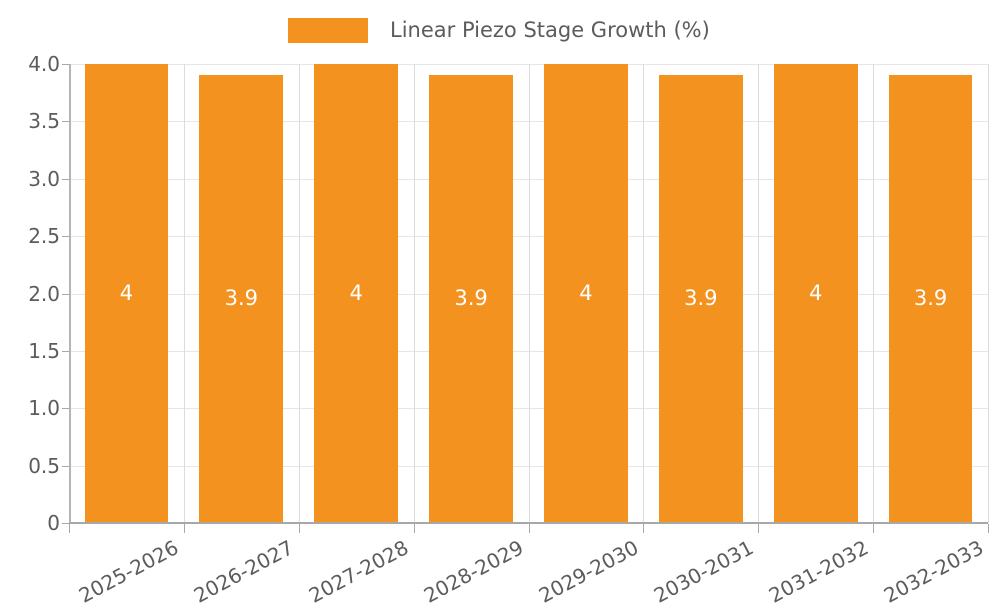 This screenshot has height=608, width=1000. What do you see at coordinates (70, 293) in the screenshot?
I see `y-axis-line` at bounding box center [70, 293].